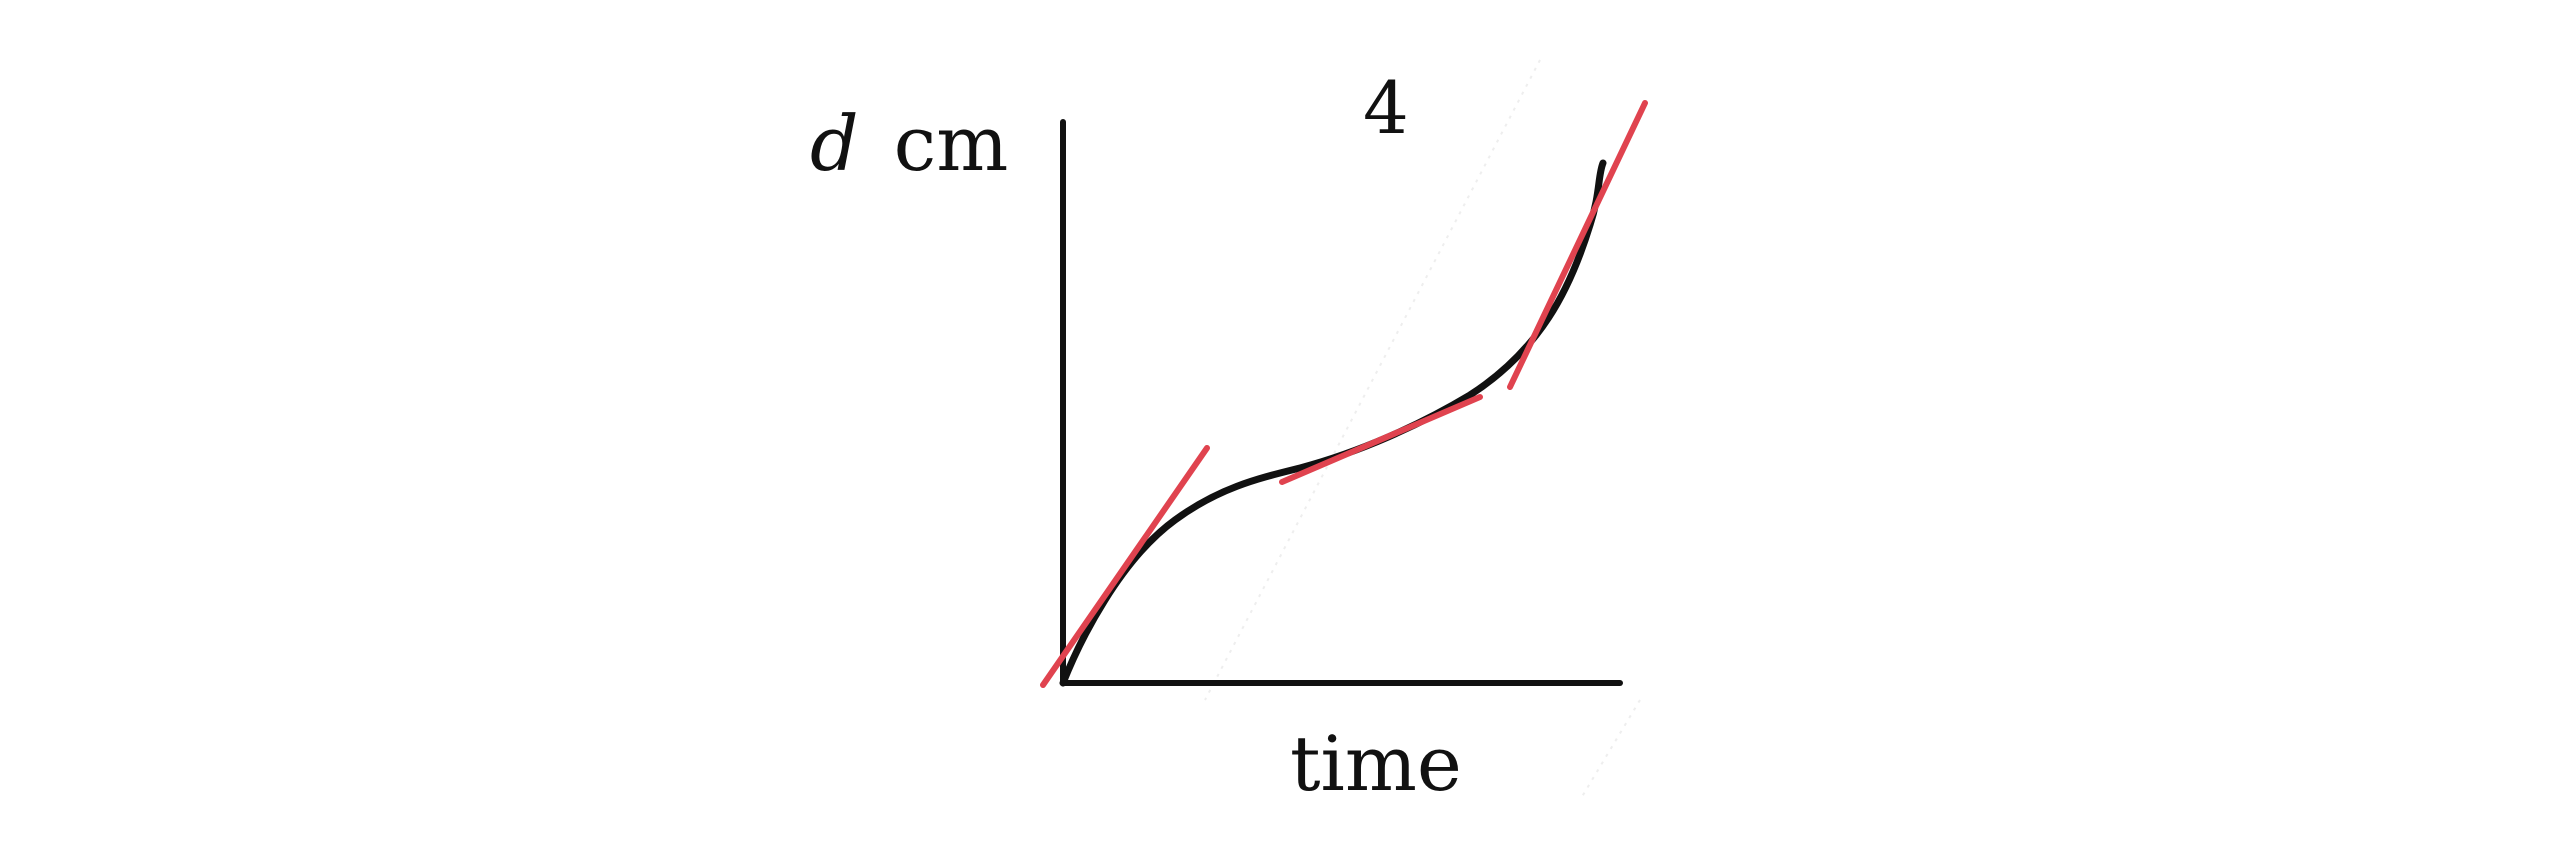 Image resolution: width=2557 pixels, height=852 pixels. I want to click on x-axis-label: time, so click(1376, 763).